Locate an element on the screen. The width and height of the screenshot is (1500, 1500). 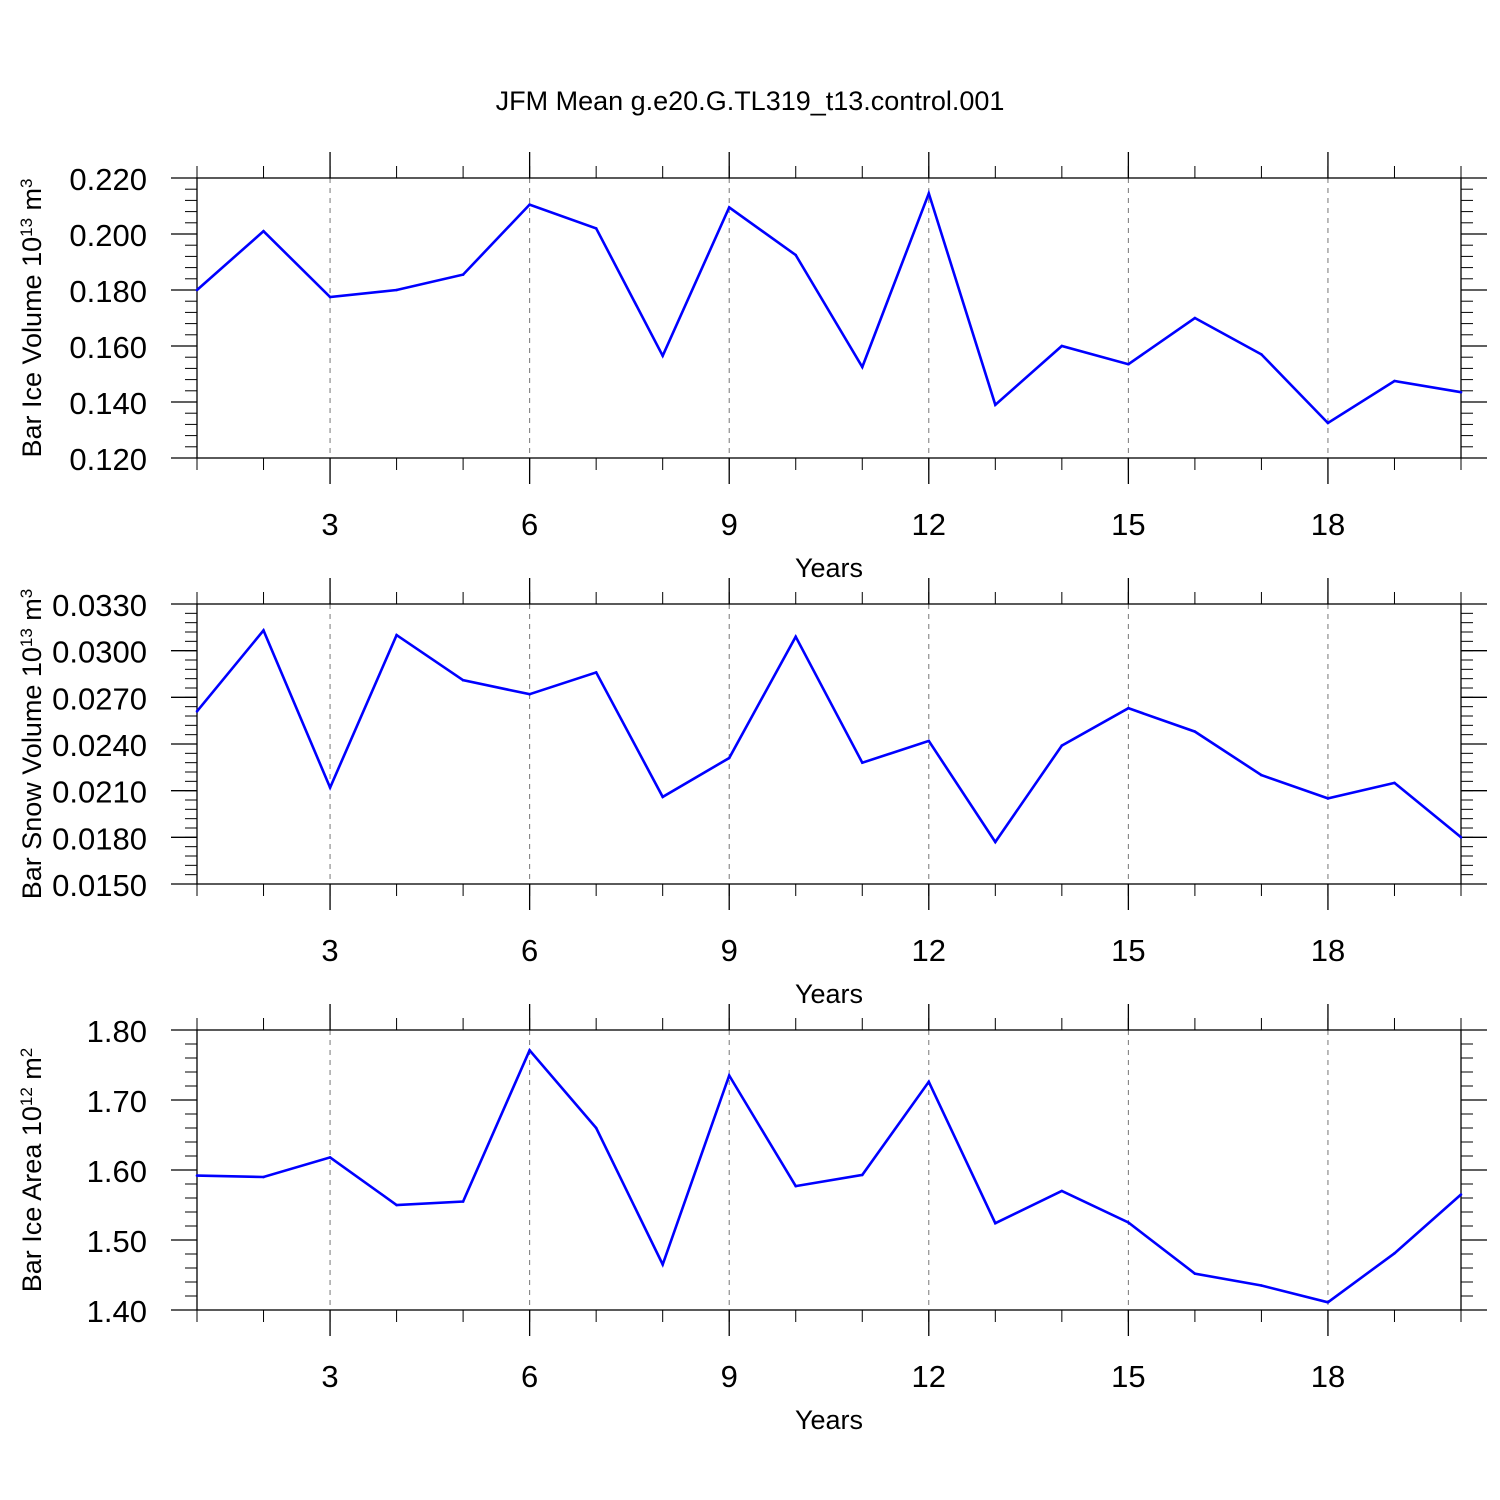
y-tick-label: 0.0210 is located at coordinates (99, 792).